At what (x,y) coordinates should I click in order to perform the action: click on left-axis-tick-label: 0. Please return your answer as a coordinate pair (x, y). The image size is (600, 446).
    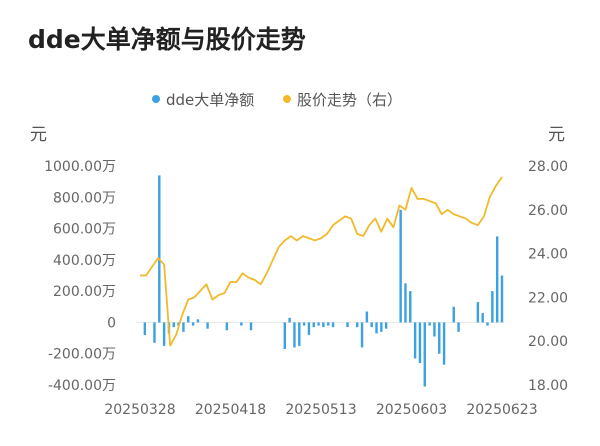
    Looking at the image, I should click on (111, 323).